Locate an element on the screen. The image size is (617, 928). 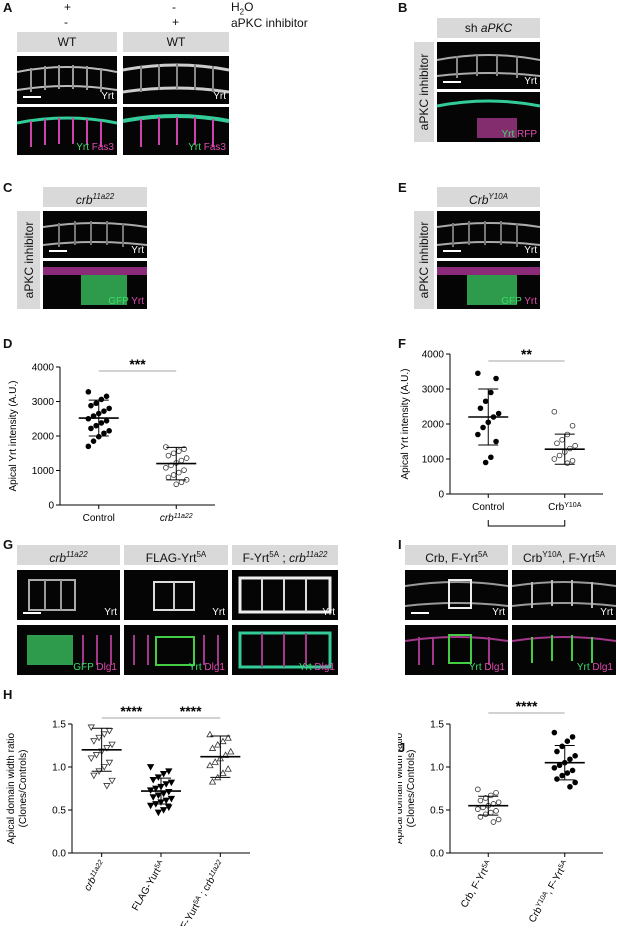
x-tick-label: CrbY10A is located at coordinates (565, 508).